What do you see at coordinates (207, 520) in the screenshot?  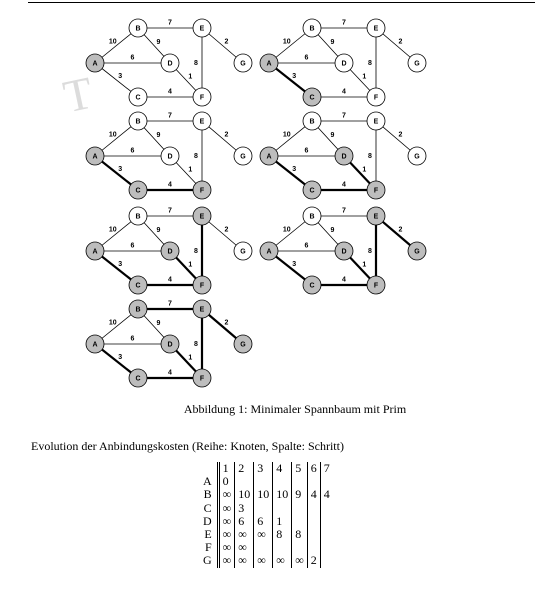 I see `row-header-node: D` at bounding box center [207, 520].